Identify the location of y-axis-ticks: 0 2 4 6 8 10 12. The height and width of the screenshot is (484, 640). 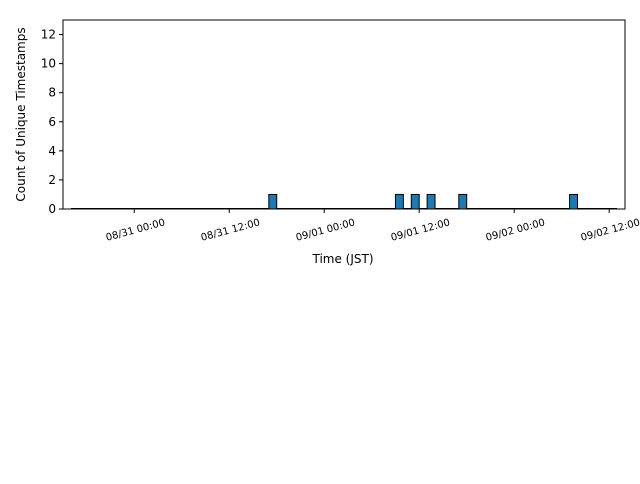
(52, 122).